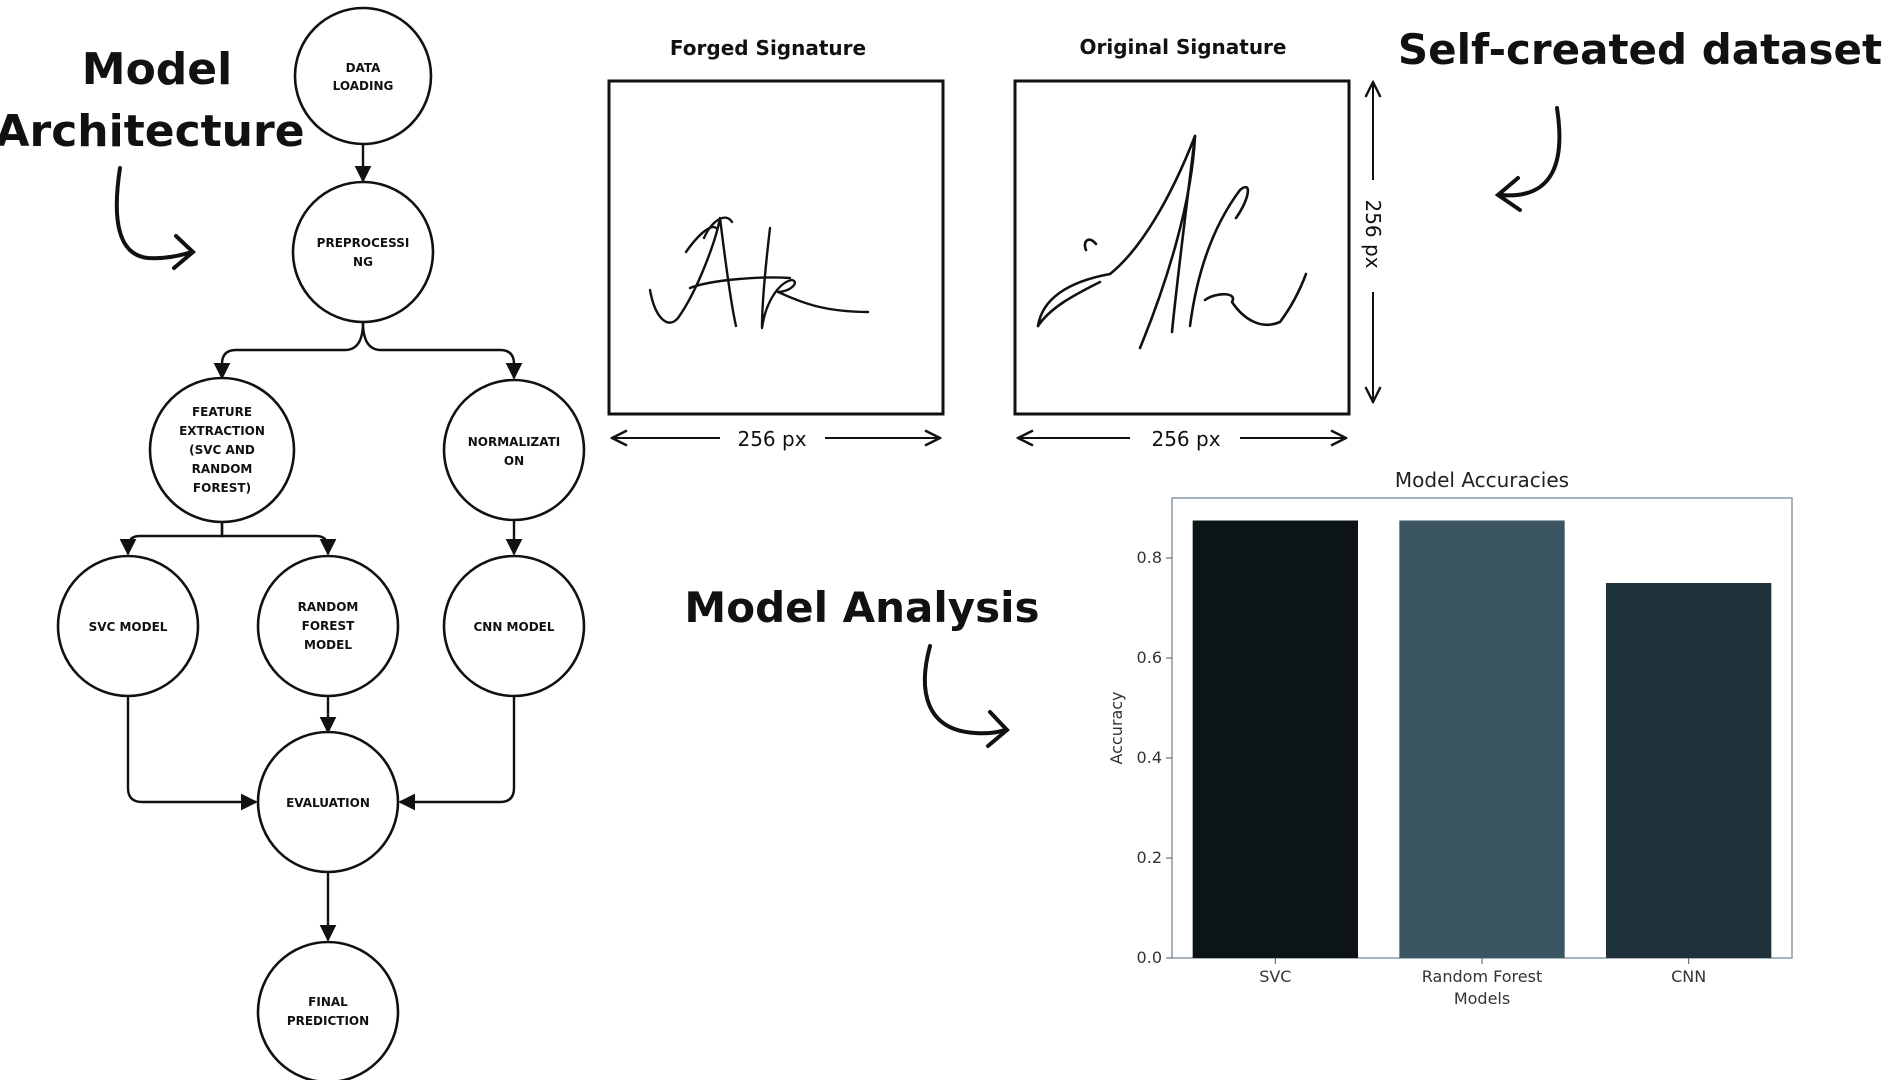 Image resolution: width=1887 pixels, height=1080 pixels. I want to click on node-label: ON, so click(514, 461).